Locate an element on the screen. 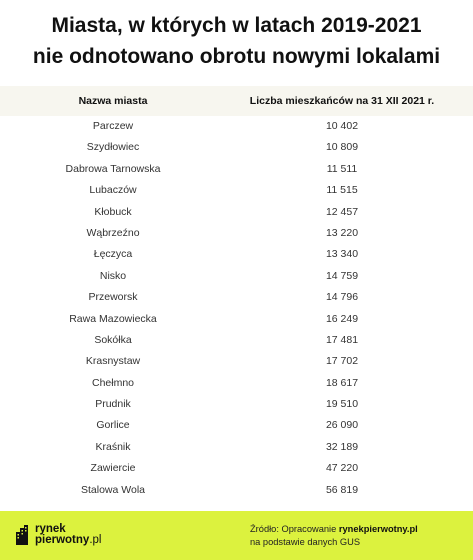 This screenshot has height=560, width=473. source-line-1: Źródło: Opracowanie rynekpierwotny.pl is located at coordinates (334, 529).